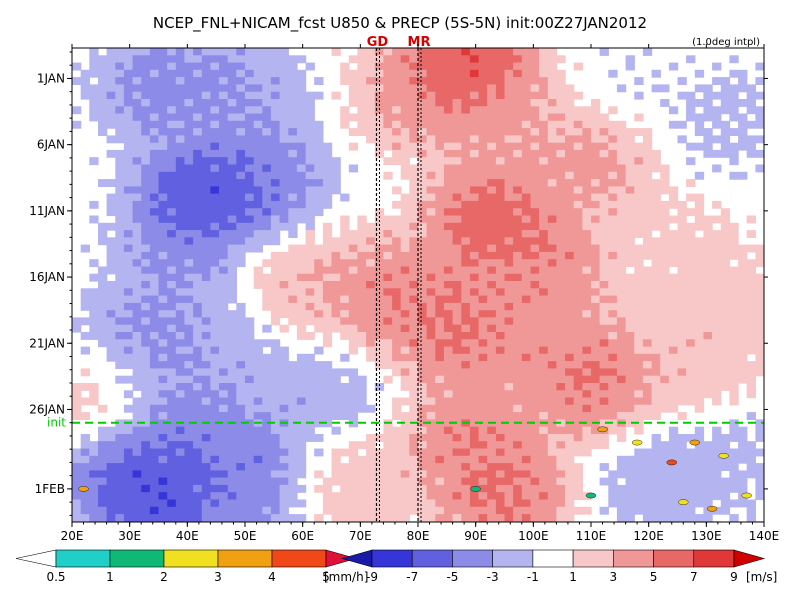 The image size is (800, 600). Describe the element at coordinates (51, 145) in the screenshot. I see `y-tick-label: 6JAN` at that location.